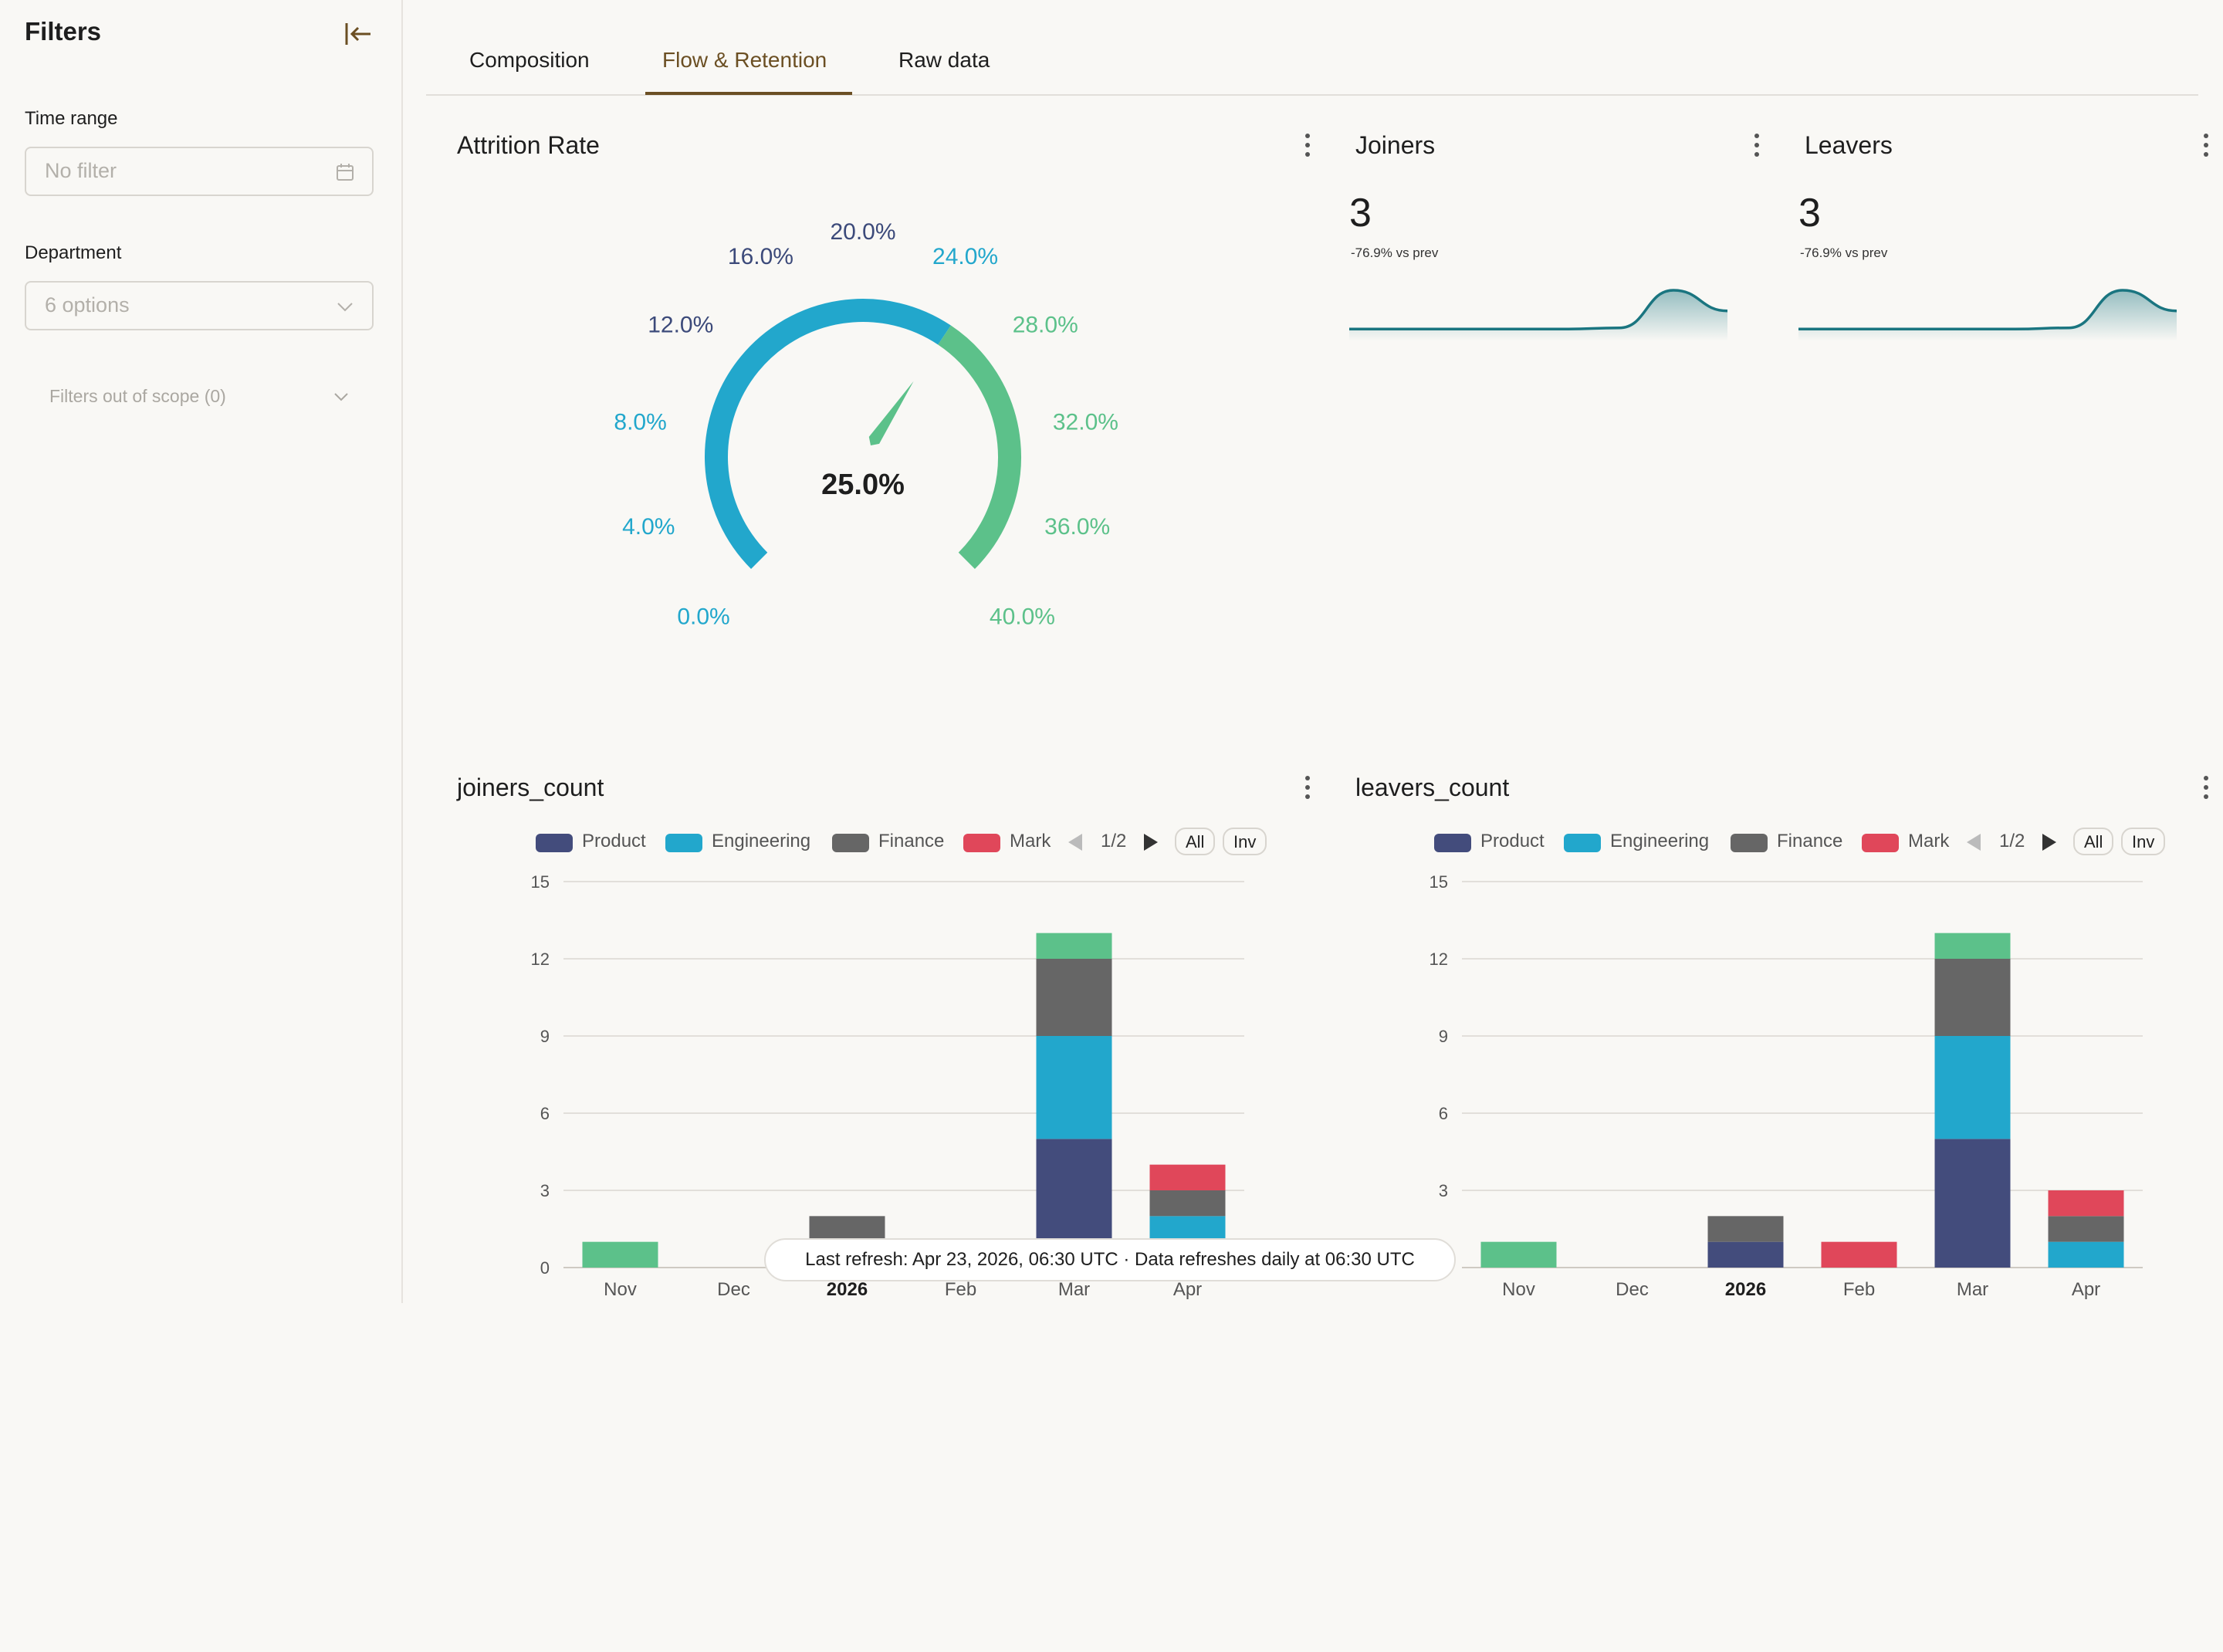  I want to click on joiners-title: Joiners, so click(1395, 145).